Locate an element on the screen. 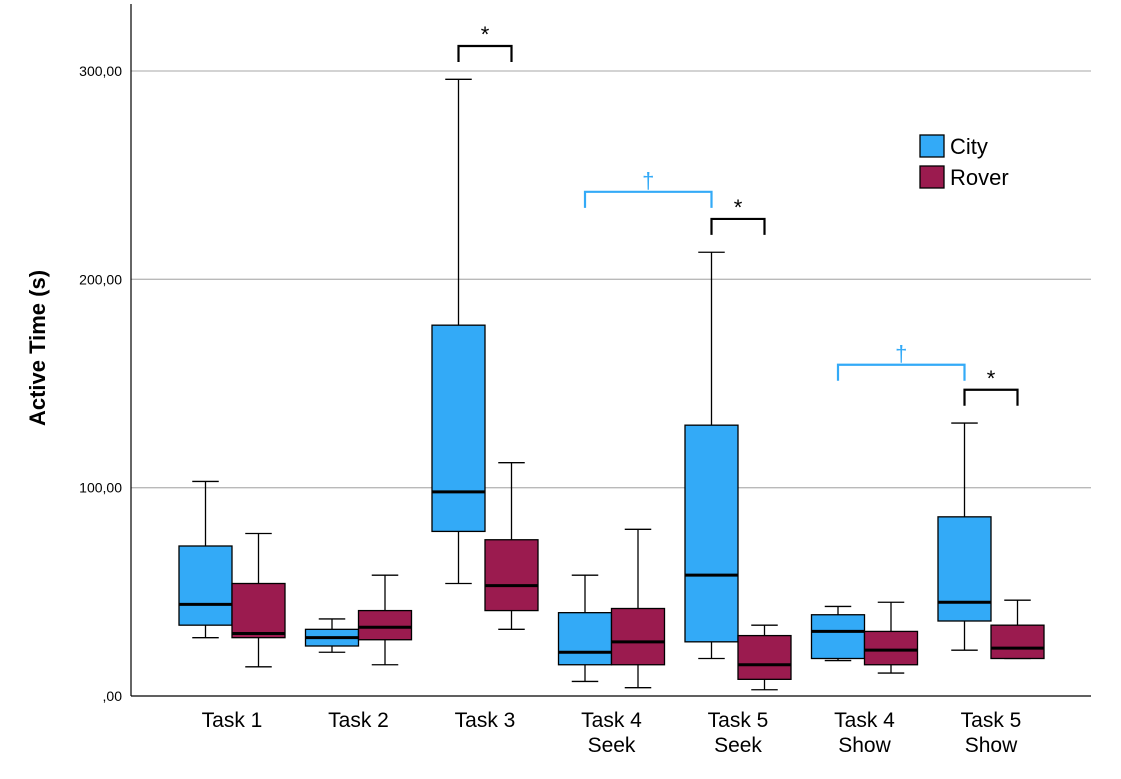 This screenshot has width=1121, height=779. legend-swatch-rover is located at coordinates (932, 177).